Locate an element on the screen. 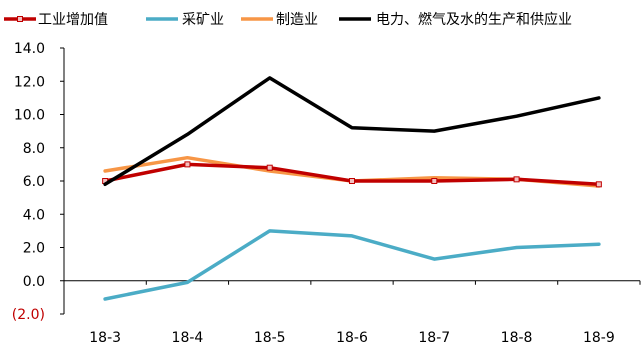  legend-label: 电力、燃气及水的生产和供应业 is located at coordinates (474, 19).